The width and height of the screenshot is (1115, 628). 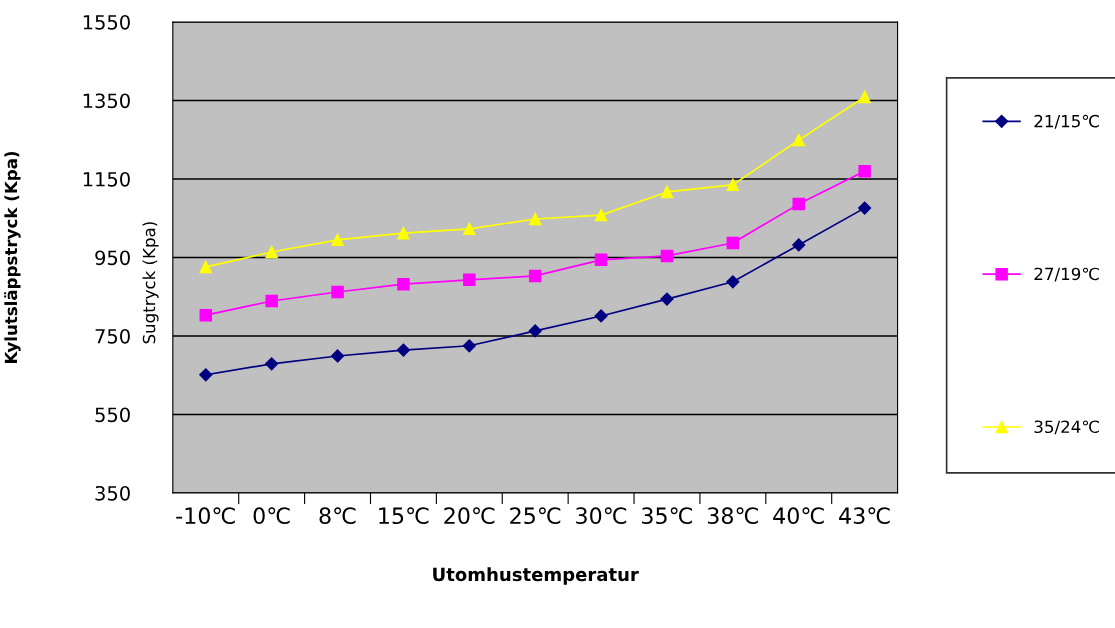 What do you see at coordinates (864, 516) in the screenshot?
I see `x-tick-label: 43℃` at bounding box center [864, 516].